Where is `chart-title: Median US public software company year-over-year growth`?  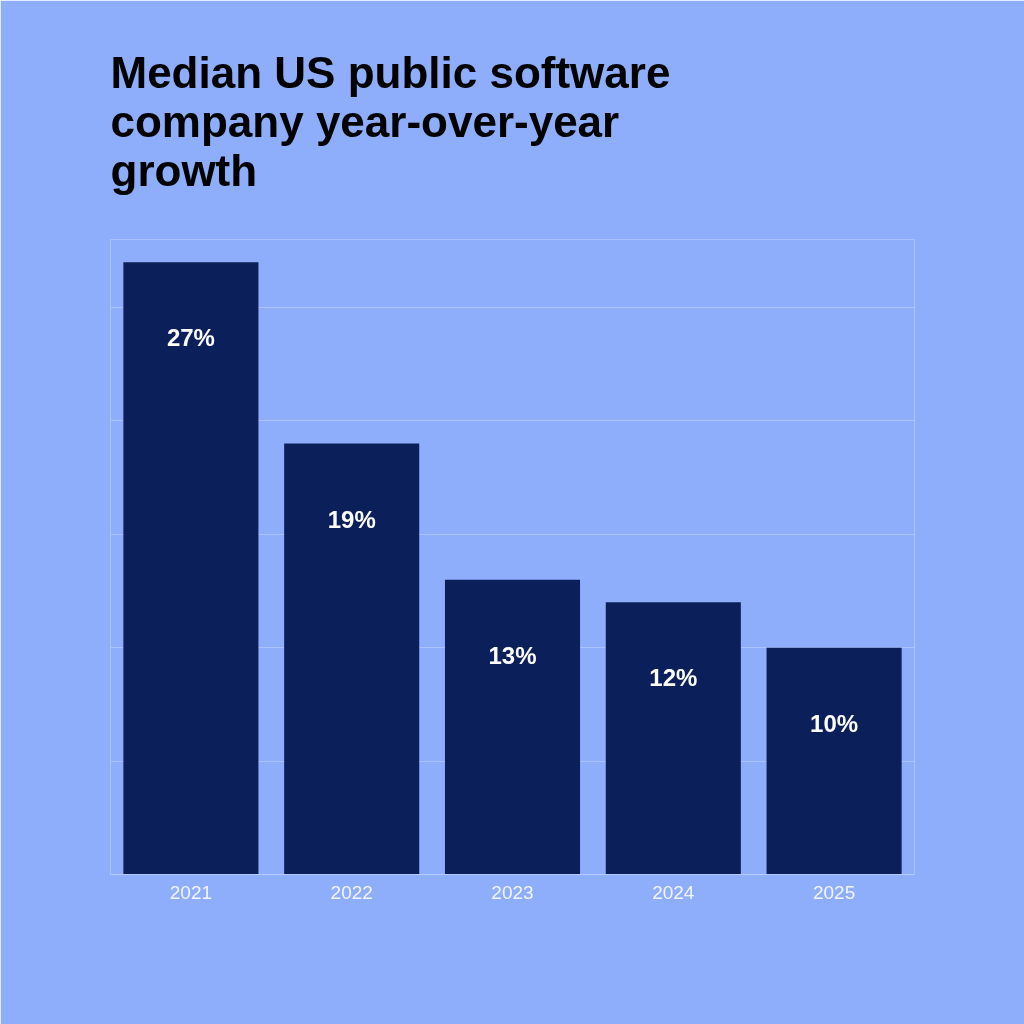 chart-title: Median US public software company year-over-year growth is located at coordinates (390, 121).